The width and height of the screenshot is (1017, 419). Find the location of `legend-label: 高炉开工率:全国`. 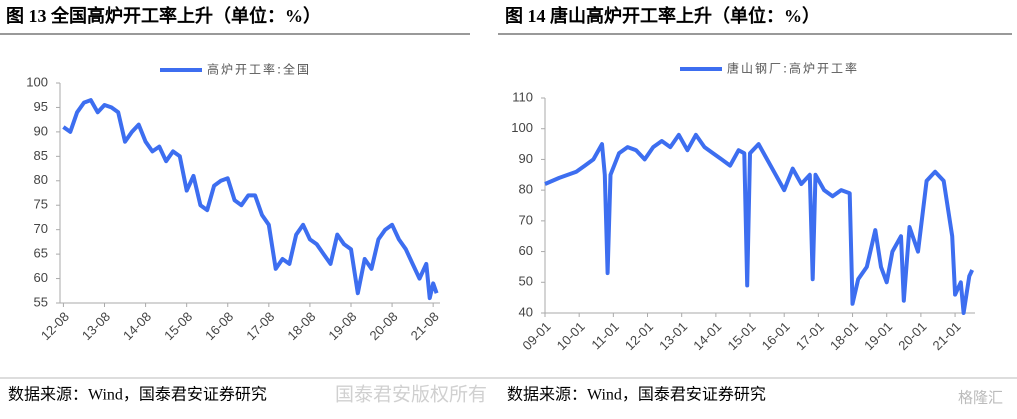

legend-label: 高炉开工率:全国 is located at coordinates (259, 69).